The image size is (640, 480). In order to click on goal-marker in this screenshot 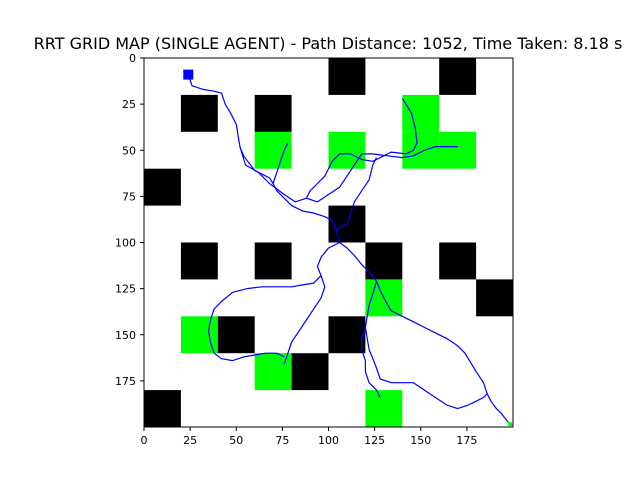, I will do `click(510, 424)`.